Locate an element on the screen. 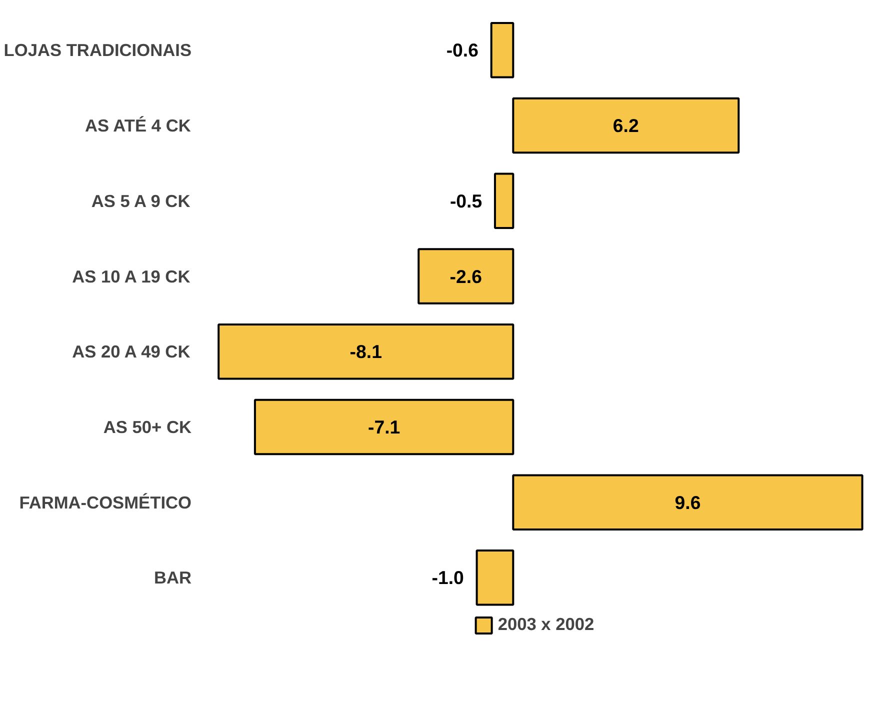 The height and width of the screenshot is (702, 879). data-label: 9.6 is located at coordinates (687, 502).